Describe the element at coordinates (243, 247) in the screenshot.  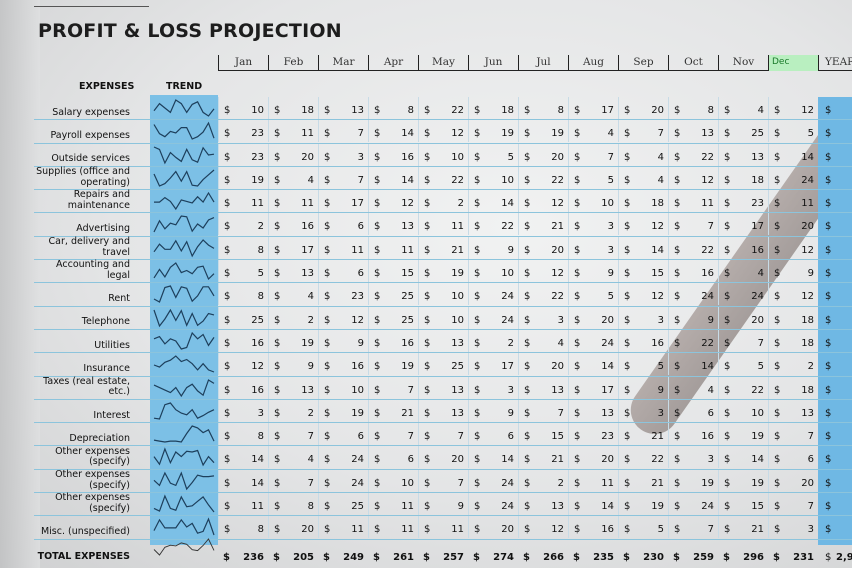
I see `cell-jan: $8` at that location.